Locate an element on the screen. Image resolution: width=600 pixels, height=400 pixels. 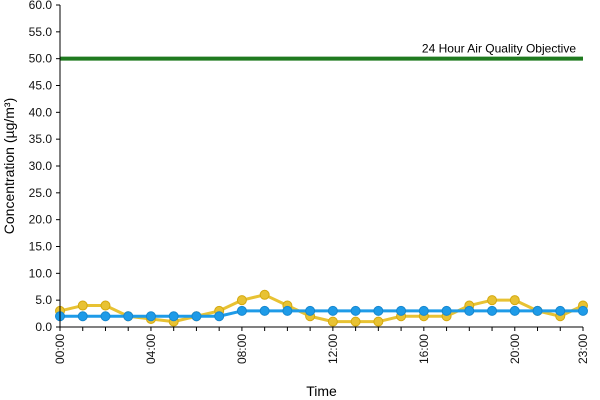
x-tick-label: 20:00 is located at coordinates (515, 349).